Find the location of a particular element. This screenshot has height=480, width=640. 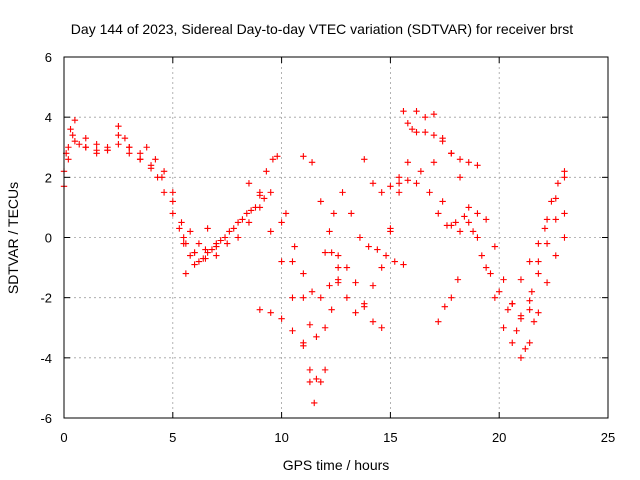

x-tick-label: 0 is located at coordinates (63, 437).